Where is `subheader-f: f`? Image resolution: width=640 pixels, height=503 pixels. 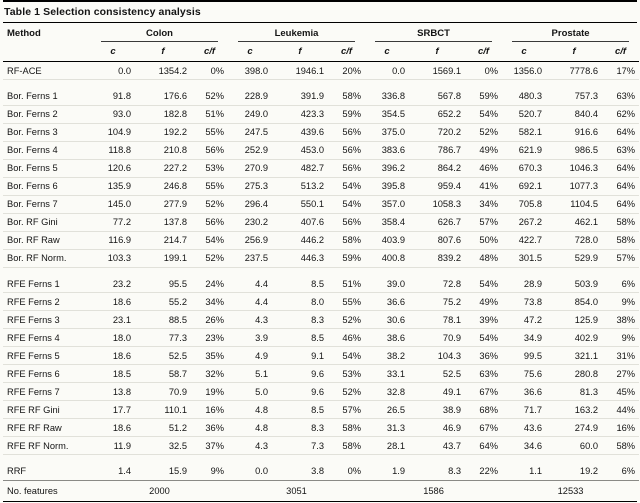
subheader-f: f is located at coordinates (300, 52).